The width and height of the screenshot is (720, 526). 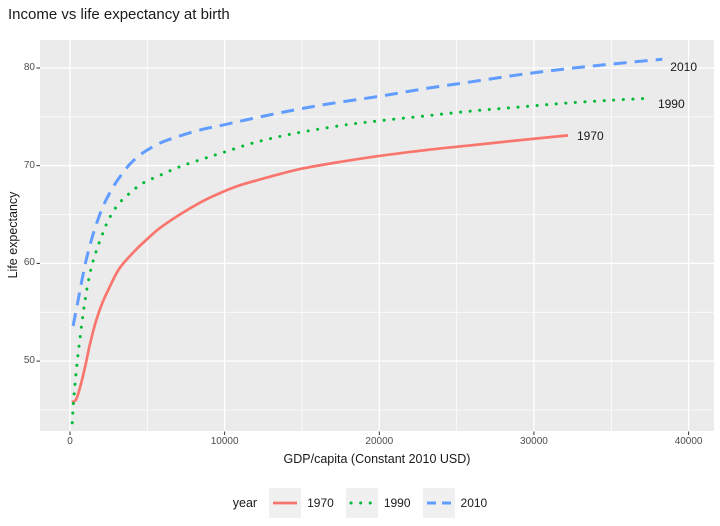 I want to click on legend-item-label: 2010, so click(x=474, y=503).